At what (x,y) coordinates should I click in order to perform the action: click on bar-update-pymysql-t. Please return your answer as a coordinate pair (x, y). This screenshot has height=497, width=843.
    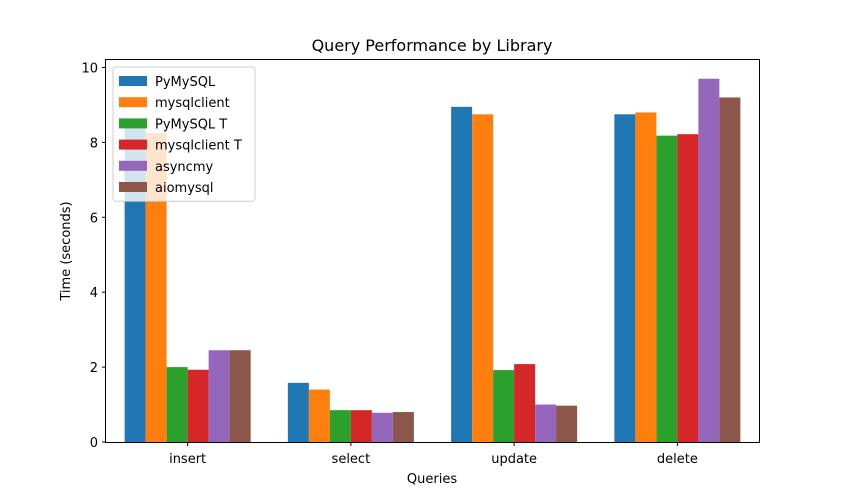
    Looking at the image, I should click on (504, 406).